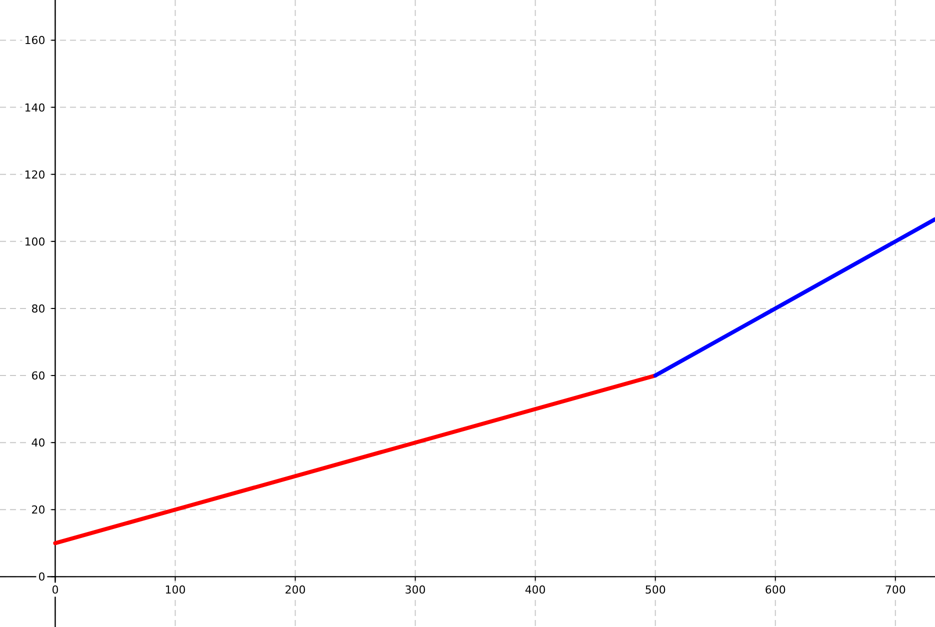 Image resolution: width=935 pixels, height=627 pixels. Describe the element at coordinates (655, 590) in the screenshot. I see `x-tick-label: 500` at that location.